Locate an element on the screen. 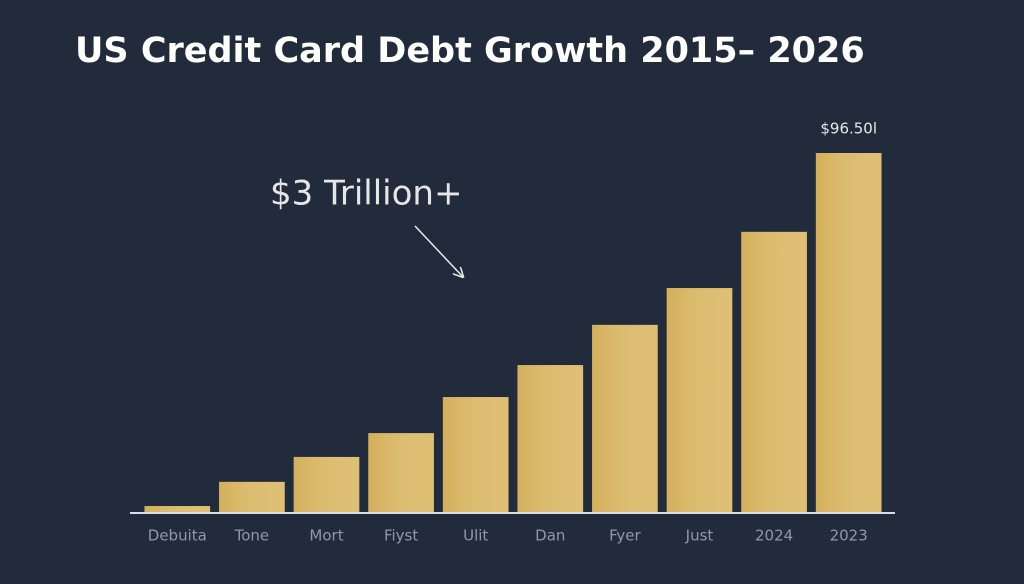  annotation-arrow is located at coordinates (438, 251).